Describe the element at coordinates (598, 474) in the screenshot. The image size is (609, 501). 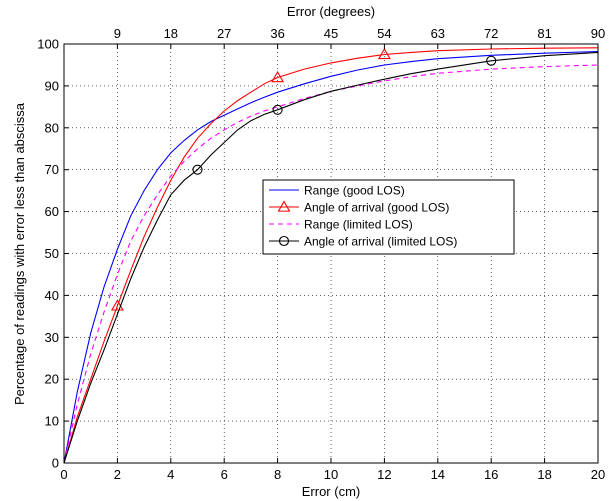
I see `x-tick-label: 20` at that location.